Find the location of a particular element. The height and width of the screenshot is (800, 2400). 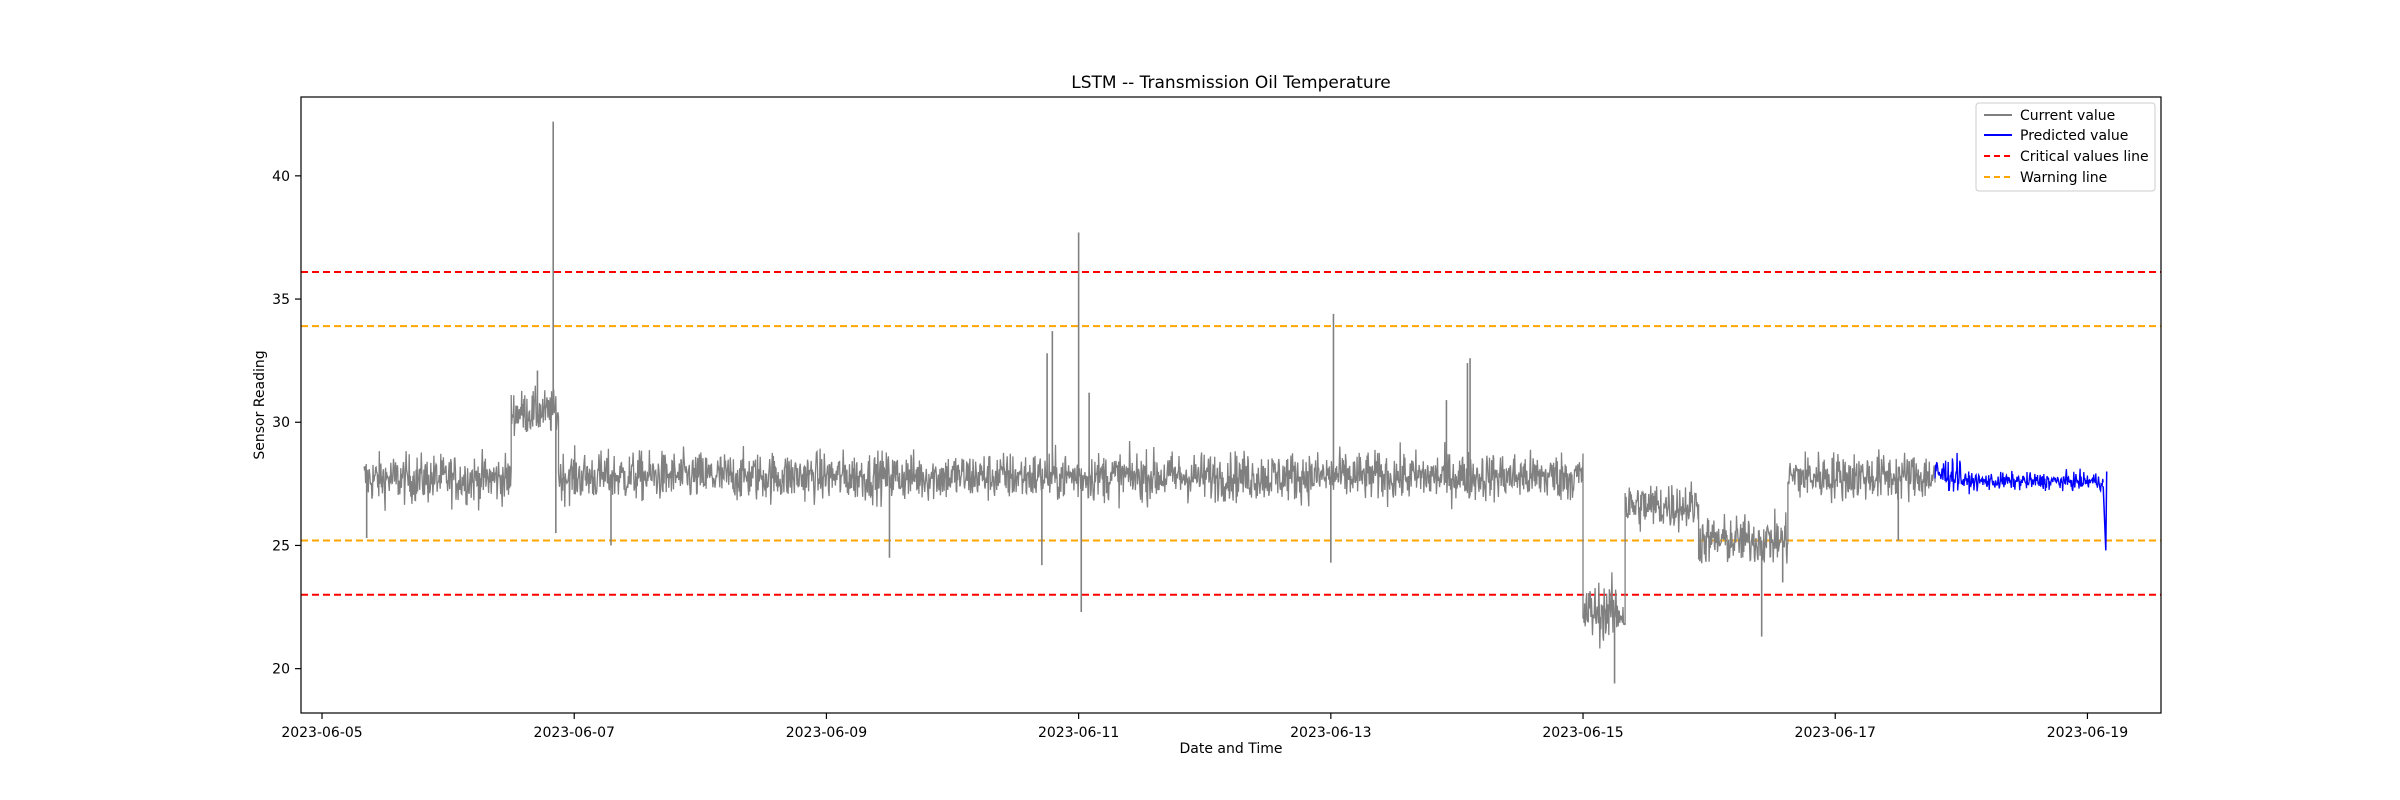

legend-label-critical: Critical values line is located at coordinates (2084, 157).